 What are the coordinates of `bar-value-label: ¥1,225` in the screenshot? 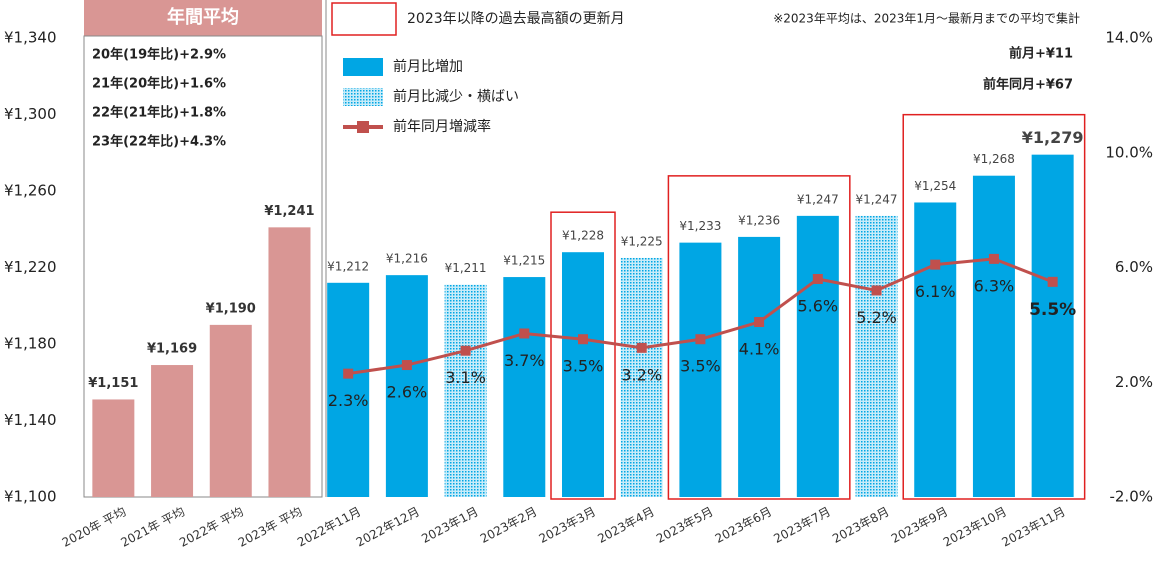 It's located at (642, 241).